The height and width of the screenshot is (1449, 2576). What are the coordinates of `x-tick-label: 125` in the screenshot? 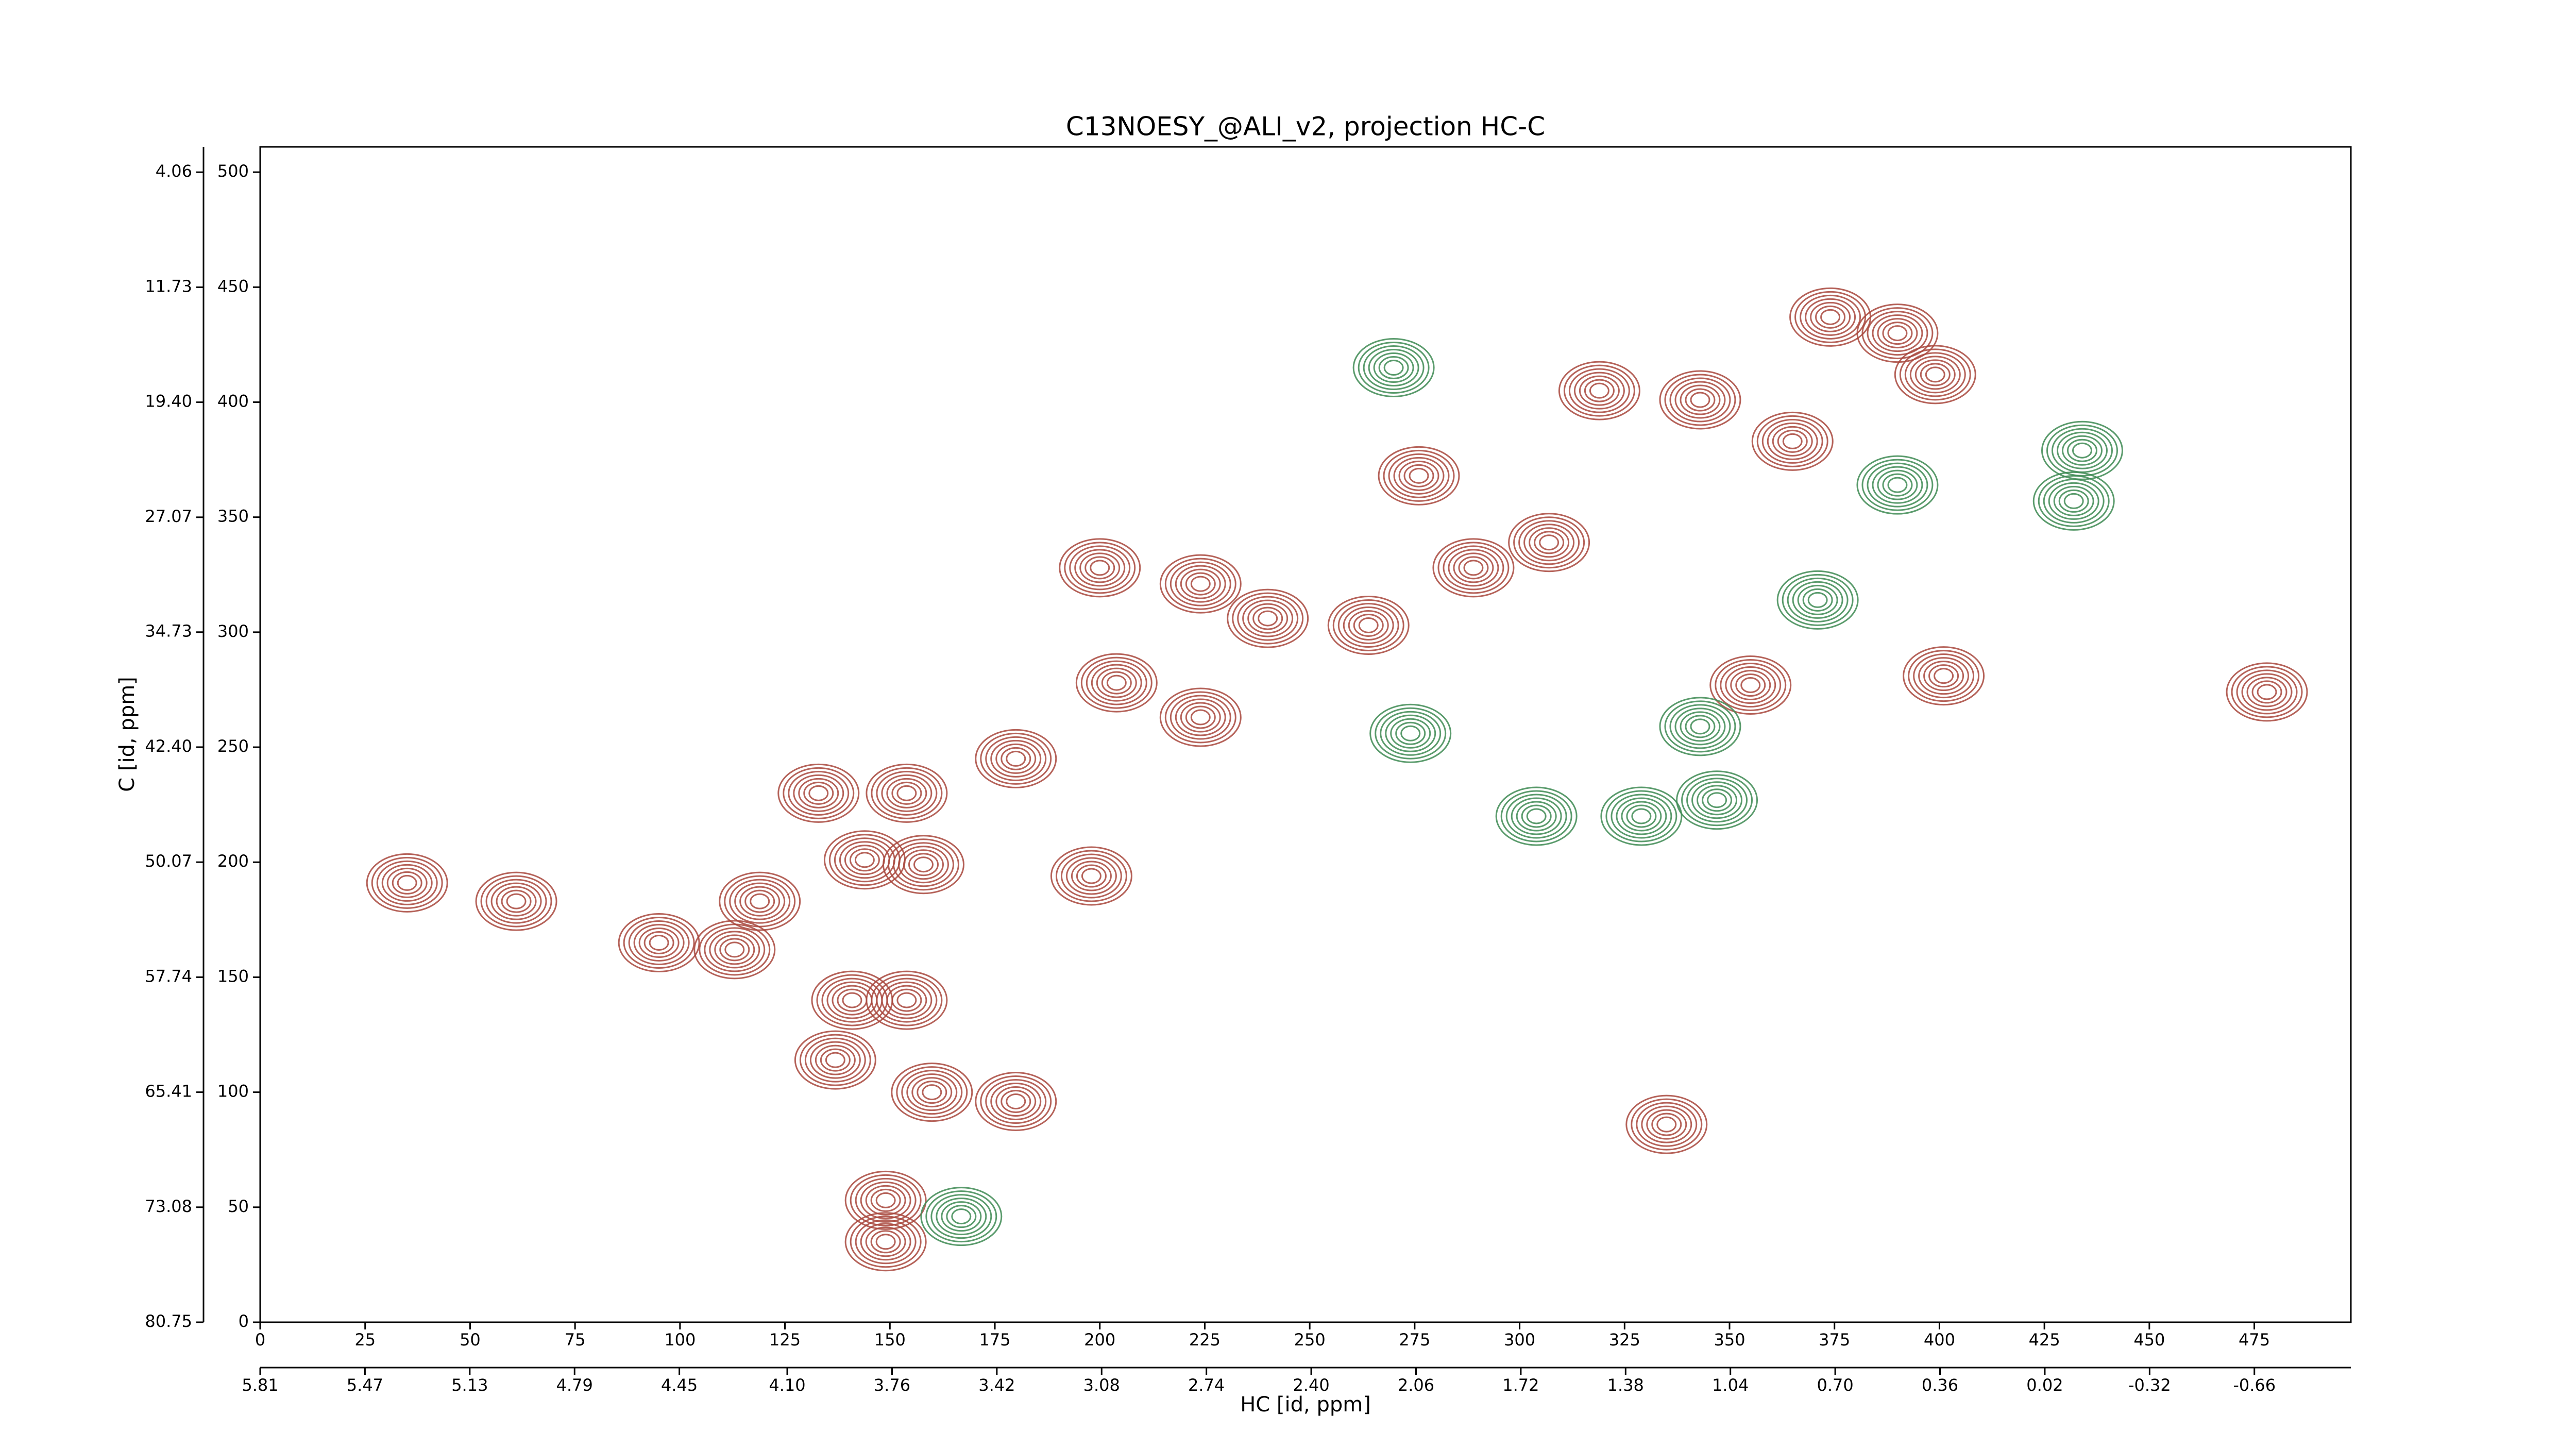 It's located at (785, 1340).